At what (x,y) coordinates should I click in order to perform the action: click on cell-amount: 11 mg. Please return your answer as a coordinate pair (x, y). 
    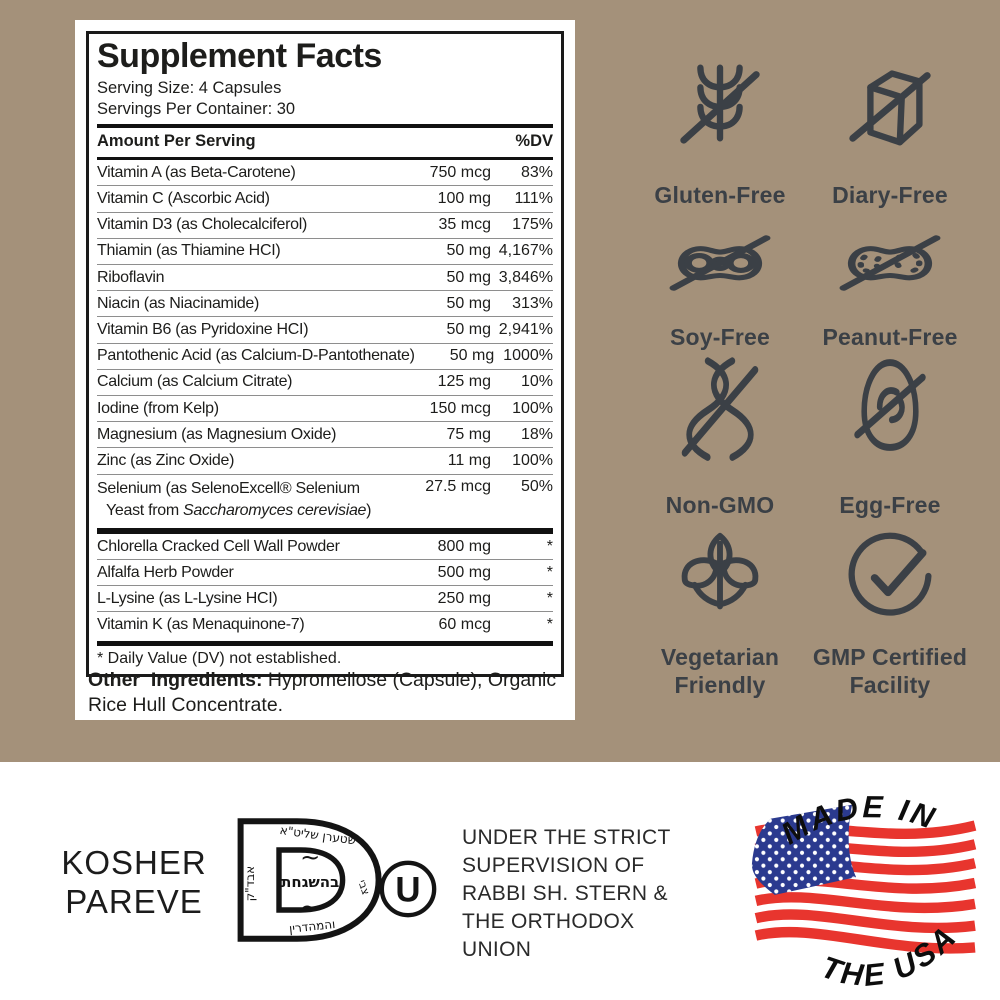
    Looking at the image, I should click on (469, 460).